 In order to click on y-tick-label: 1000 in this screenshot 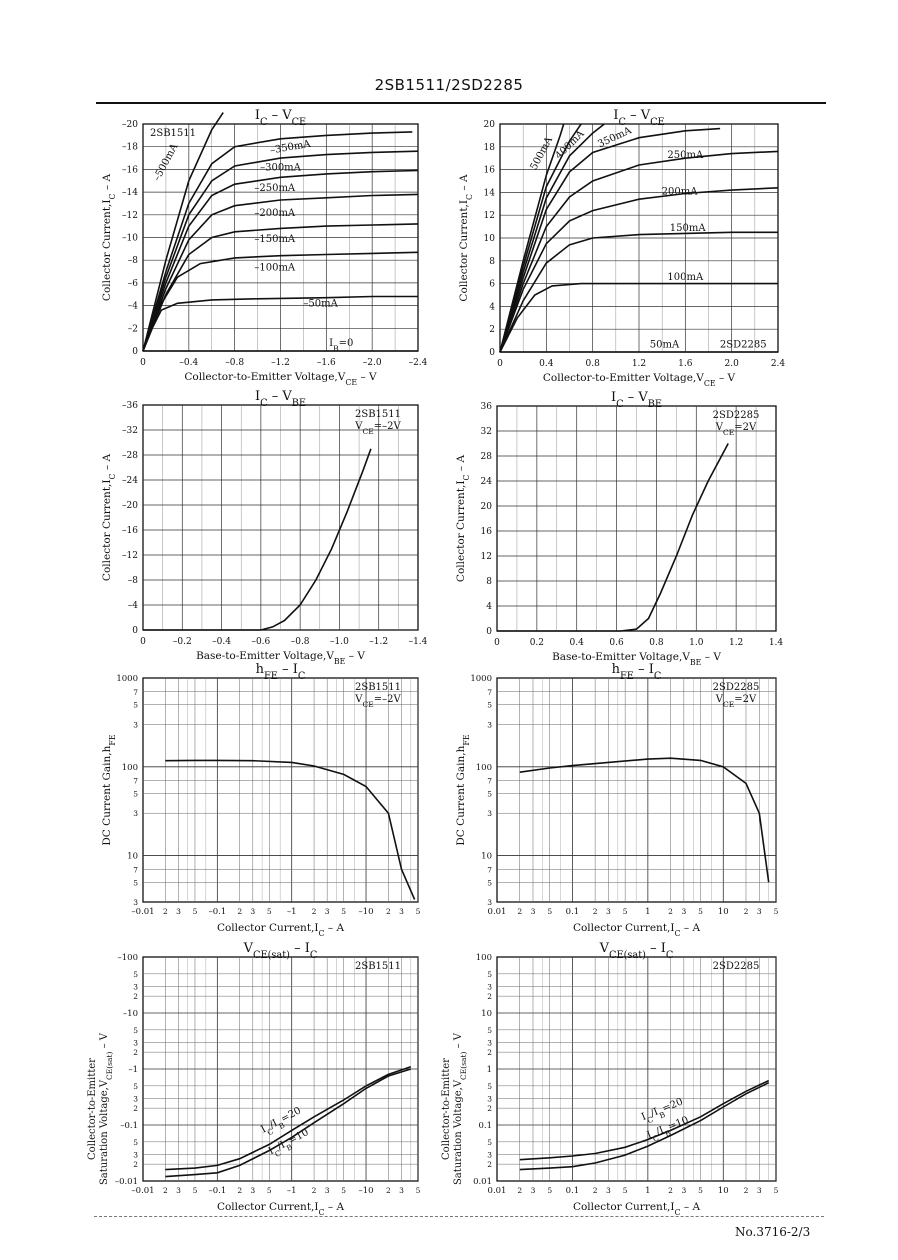, I will do `click(481, 679)`.